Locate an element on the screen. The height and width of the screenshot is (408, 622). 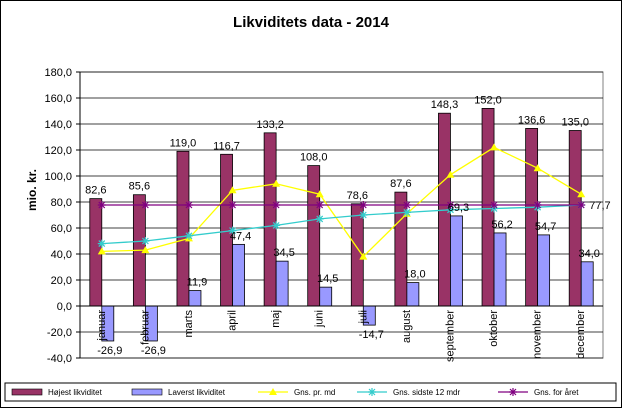
y-tick-label: 140,0 is located at coordinates (58, 125).